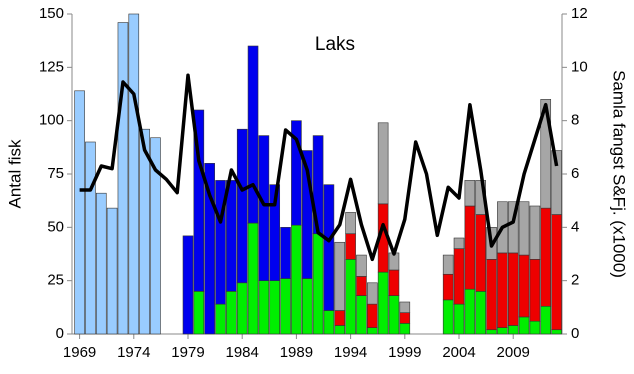  What do you see at coordinates (335, 44) in the screenshot?
I see `chart-title: Laks` at bounding box center [335, 44].